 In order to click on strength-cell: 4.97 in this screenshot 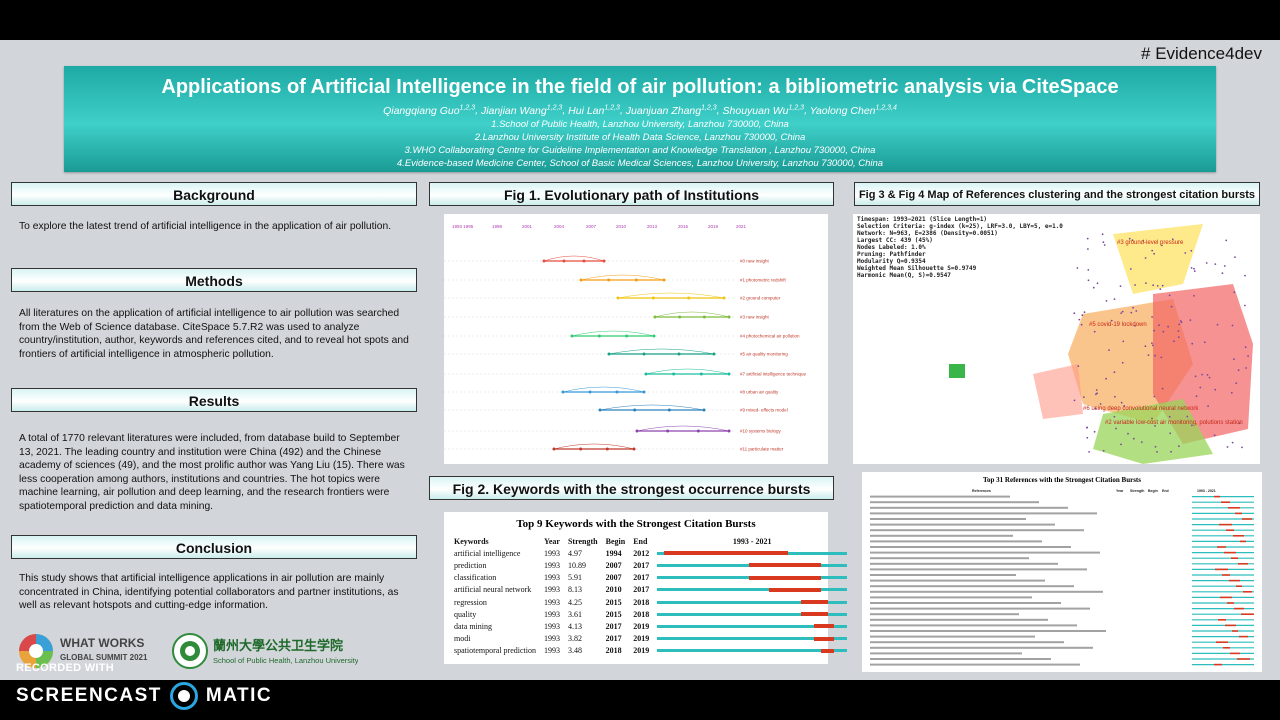, I will do `click(574, 553)`.